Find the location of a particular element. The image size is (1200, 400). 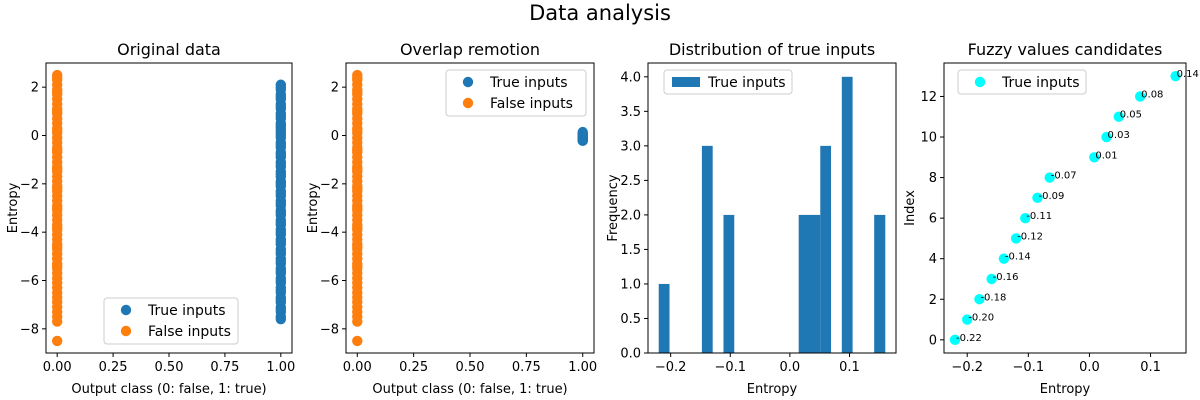

x-axis-label: Entropy is located at coordinates (772, 389).